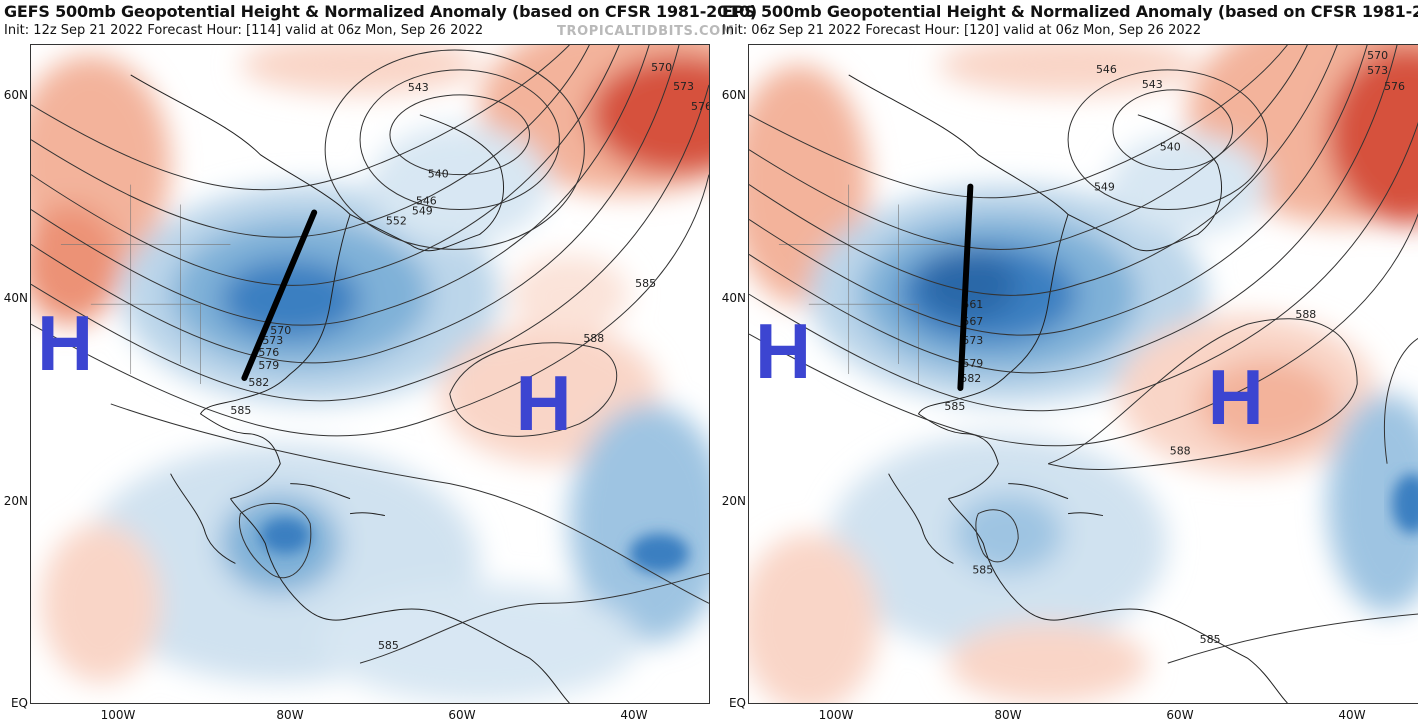  What do you see at coordinates (972, 321) in the screenshot?
I see `contour-label: 567` at bounding box center [972, 321].